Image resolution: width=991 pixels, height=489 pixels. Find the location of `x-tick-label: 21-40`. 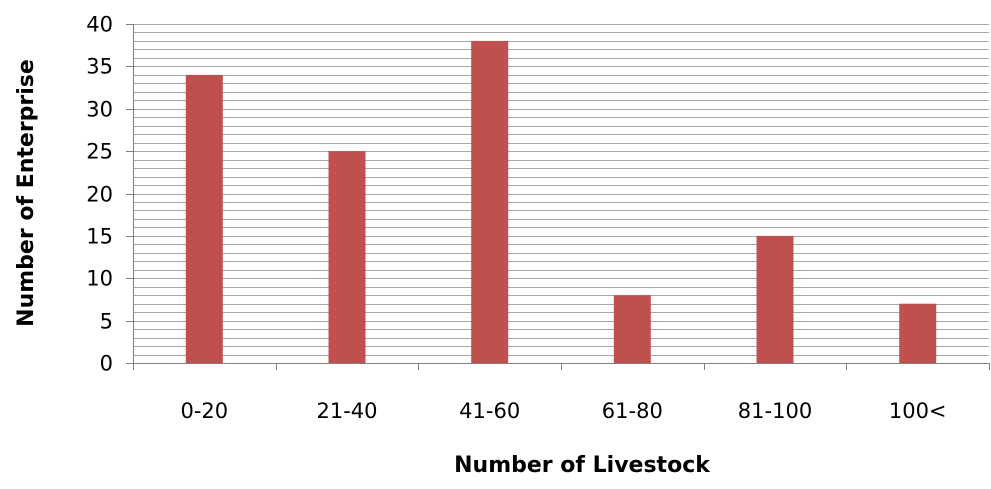

x-tick-label: 21-40 is located at coordinates (346, 411).